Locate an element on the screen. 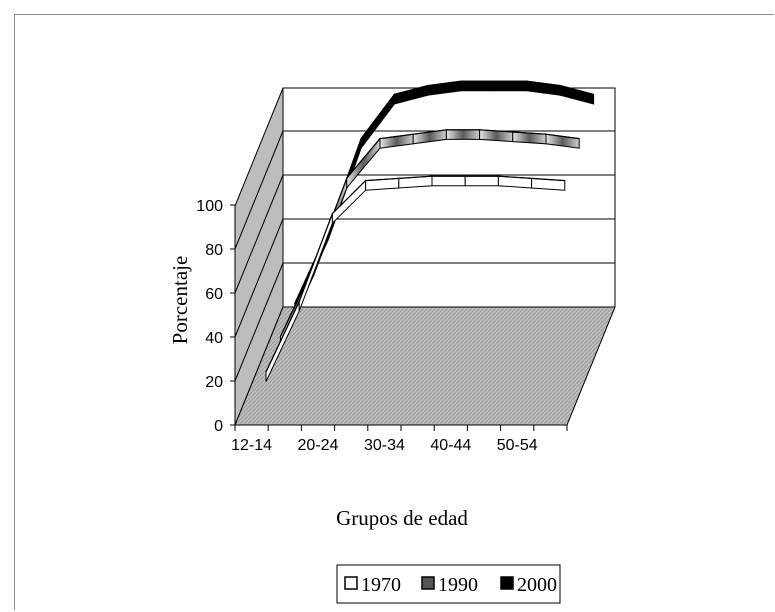 The height and width of the screenshot is (612, 775). y-tick-label: 60 is located at coordinates (214, 294).